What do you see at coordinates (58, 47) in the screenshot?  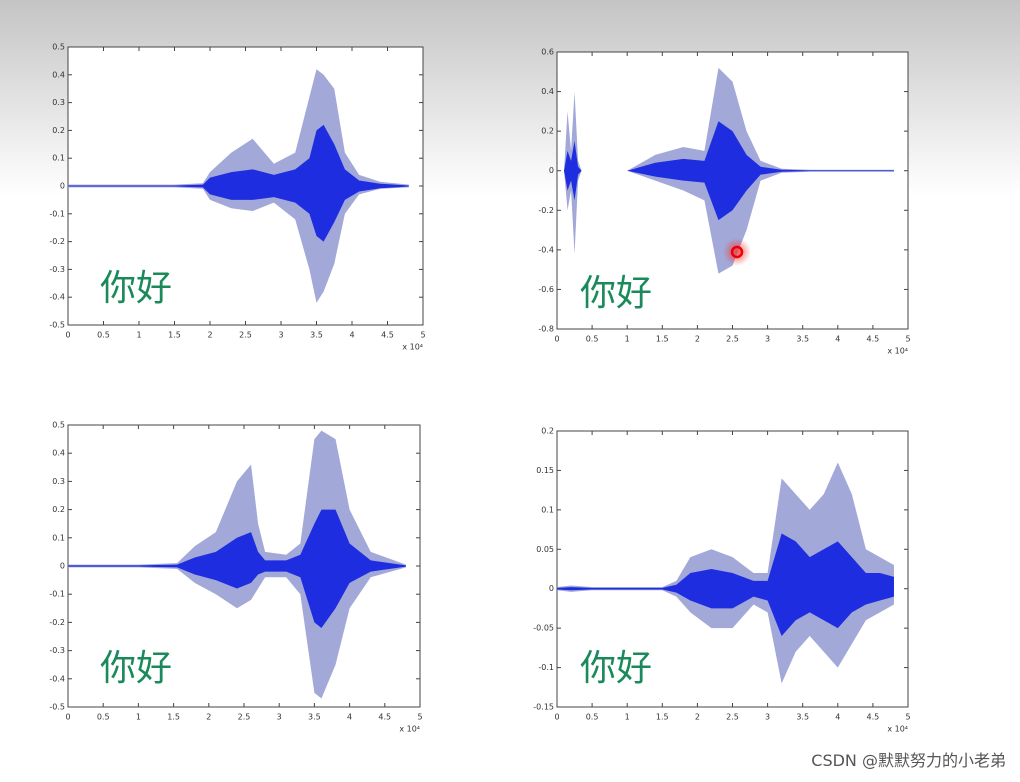 I see `y-tick-label: 0.5` at bounding box center [58, 47].